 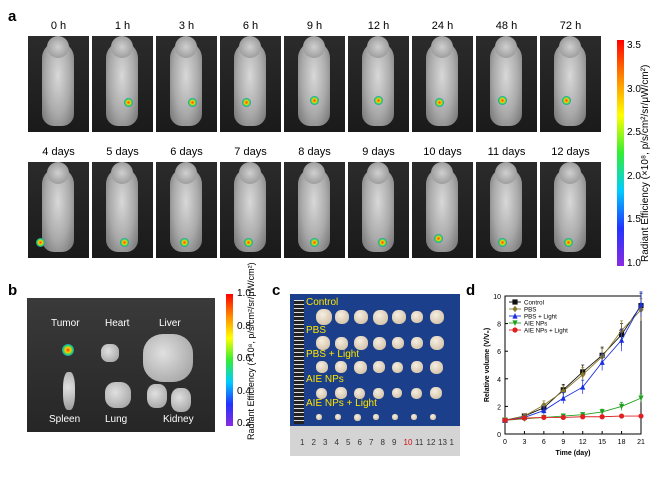 I want to click on ruler-number: 5, so click(x=348, y=442).